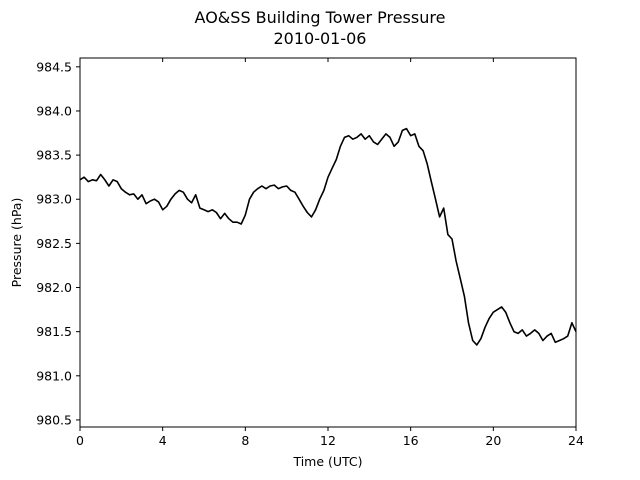 The width and height of the screenshot is (640, 480). Describe the element at coordinates (54, 199) in the screenshot. I see `y-tick-label: 983.0` at that location.